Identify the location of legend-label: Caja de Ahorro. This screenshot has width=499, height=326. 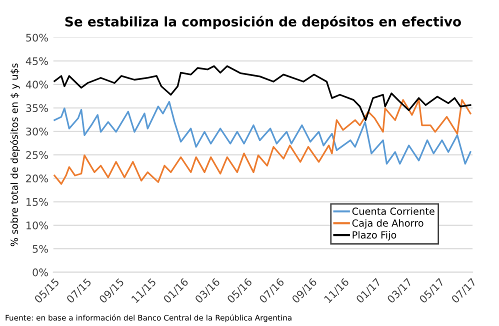
(388, 224).